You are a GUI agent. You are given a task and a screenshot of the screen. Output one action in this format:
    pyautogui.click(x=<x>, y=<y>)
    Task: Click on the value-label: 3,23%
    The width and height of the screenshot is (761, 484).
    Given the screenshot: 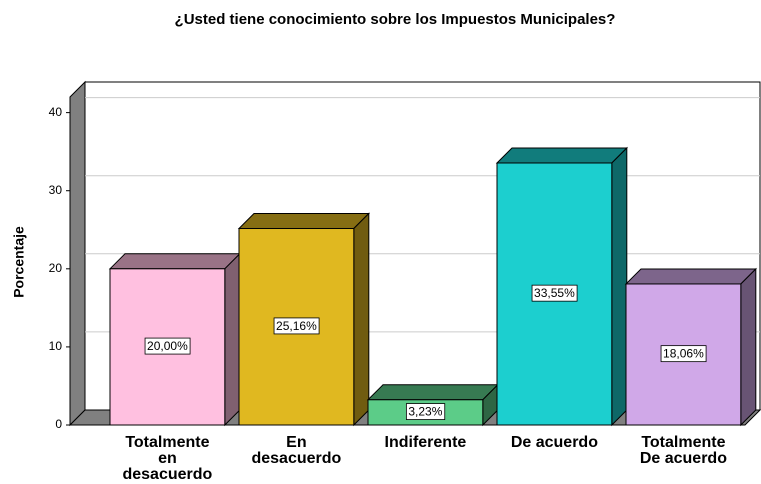 What is the action you would take?
    pyautogui.click(x=425, y=412)
    